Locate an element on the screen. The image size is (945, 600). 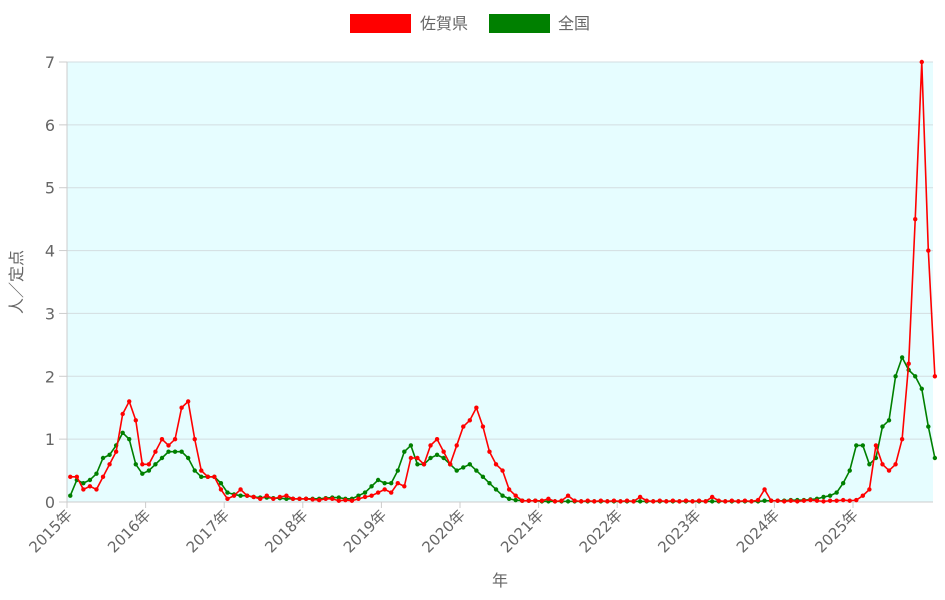
legend-label-saga: 佐賀県 is located at coordinates (444, 23).